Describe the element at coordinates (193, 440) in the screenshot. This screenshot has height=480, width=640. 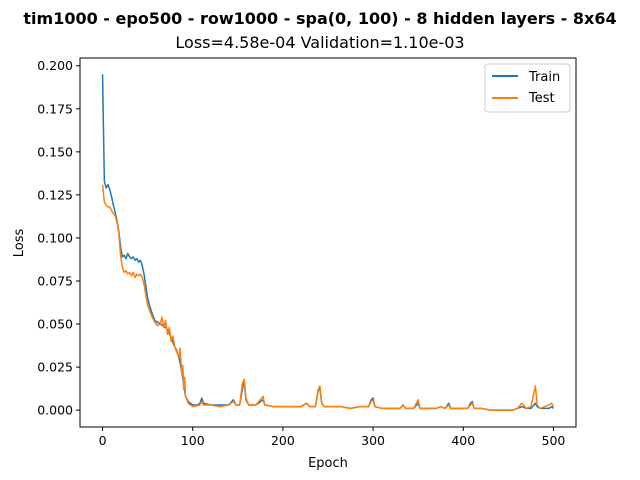
I see `x-tick-label: 100` at that location.